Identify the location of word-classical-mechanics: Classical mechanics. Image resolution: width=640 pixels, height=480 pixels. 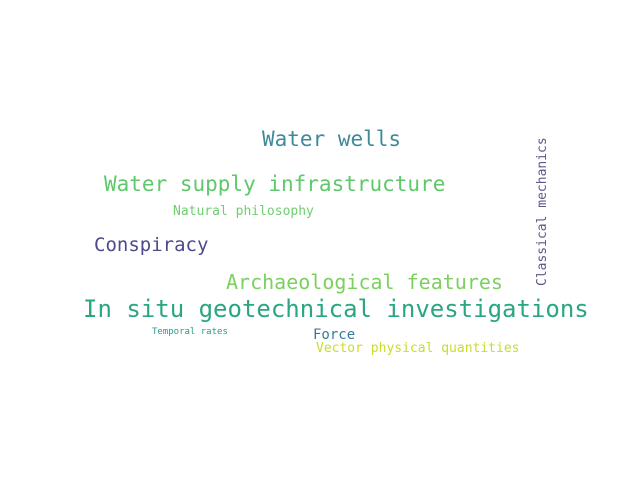
(542, 211).